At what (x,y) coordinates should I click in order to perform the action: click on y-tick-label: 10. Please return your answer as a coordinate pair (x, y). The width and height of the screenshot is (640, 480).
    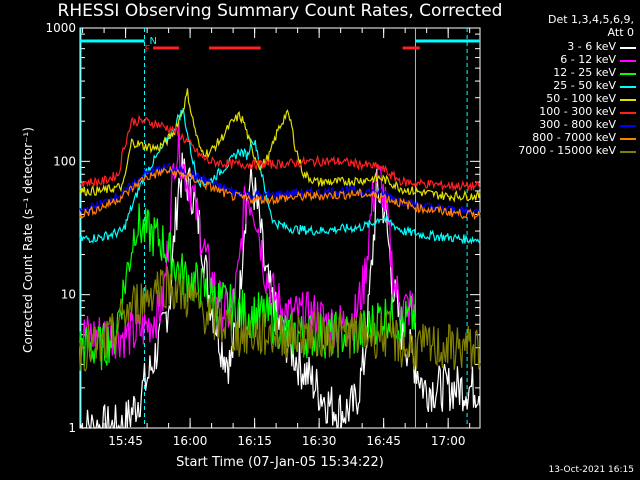
    Looking at the image, I should click on (68, 295).